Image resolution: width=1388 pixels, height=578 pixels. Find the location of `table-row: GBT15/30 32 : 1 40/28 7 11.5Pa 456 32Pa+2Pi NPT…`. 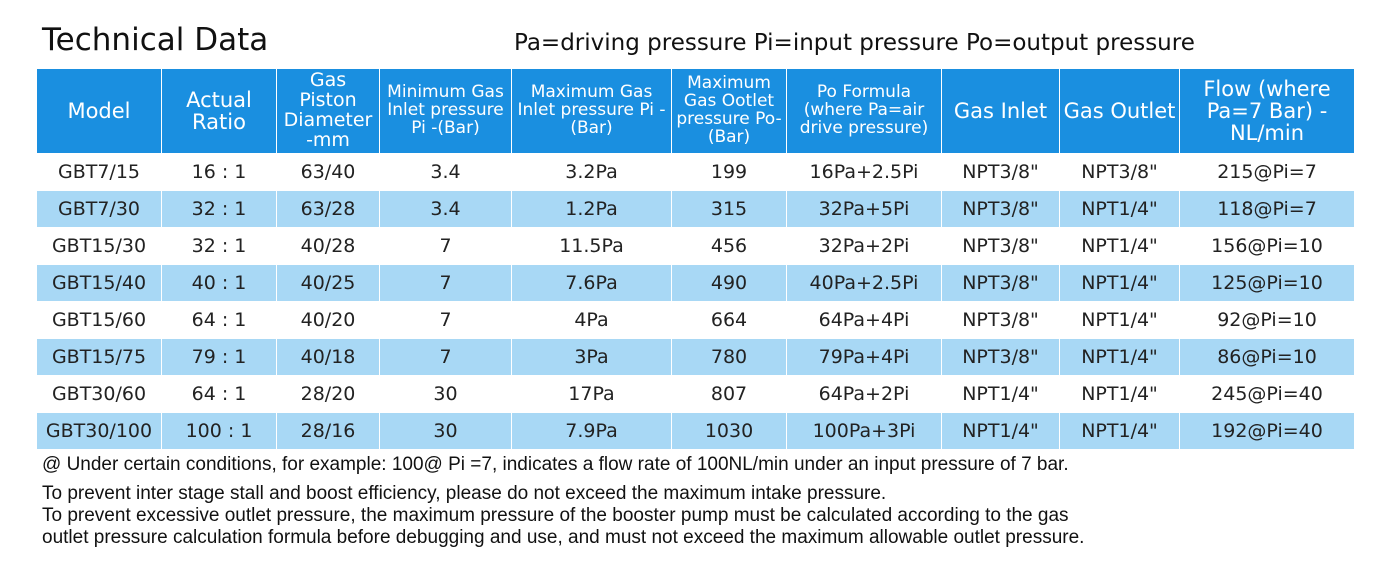

table-row: GBT15/30 32 : 1 40/28 7 11.5Pa 456 32Pa+2Pi NPT… is located at coordinates (695, 246).